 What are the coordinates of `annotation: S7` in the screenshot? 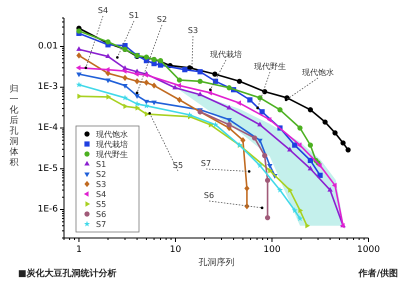 It's located at (206, 163).